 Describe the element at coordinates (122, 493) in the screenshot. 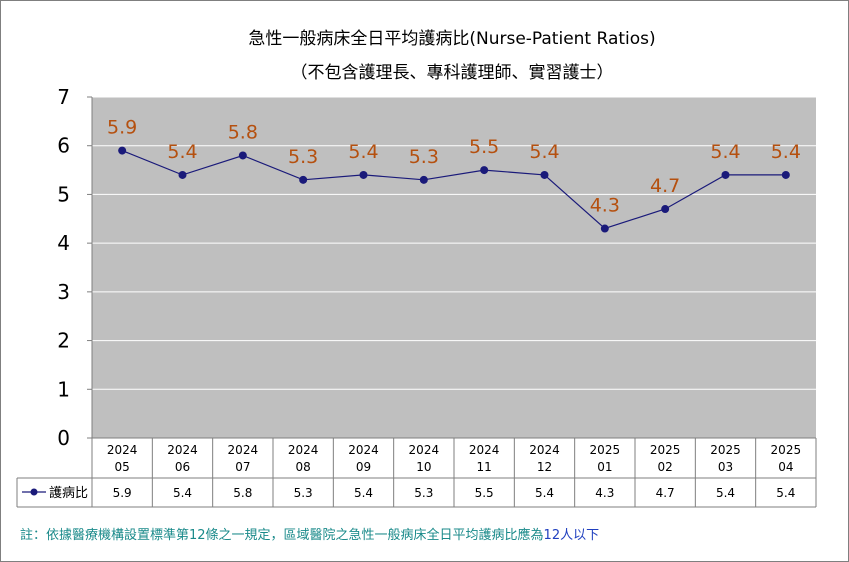

I see `table-cell: 5.9` at that location.